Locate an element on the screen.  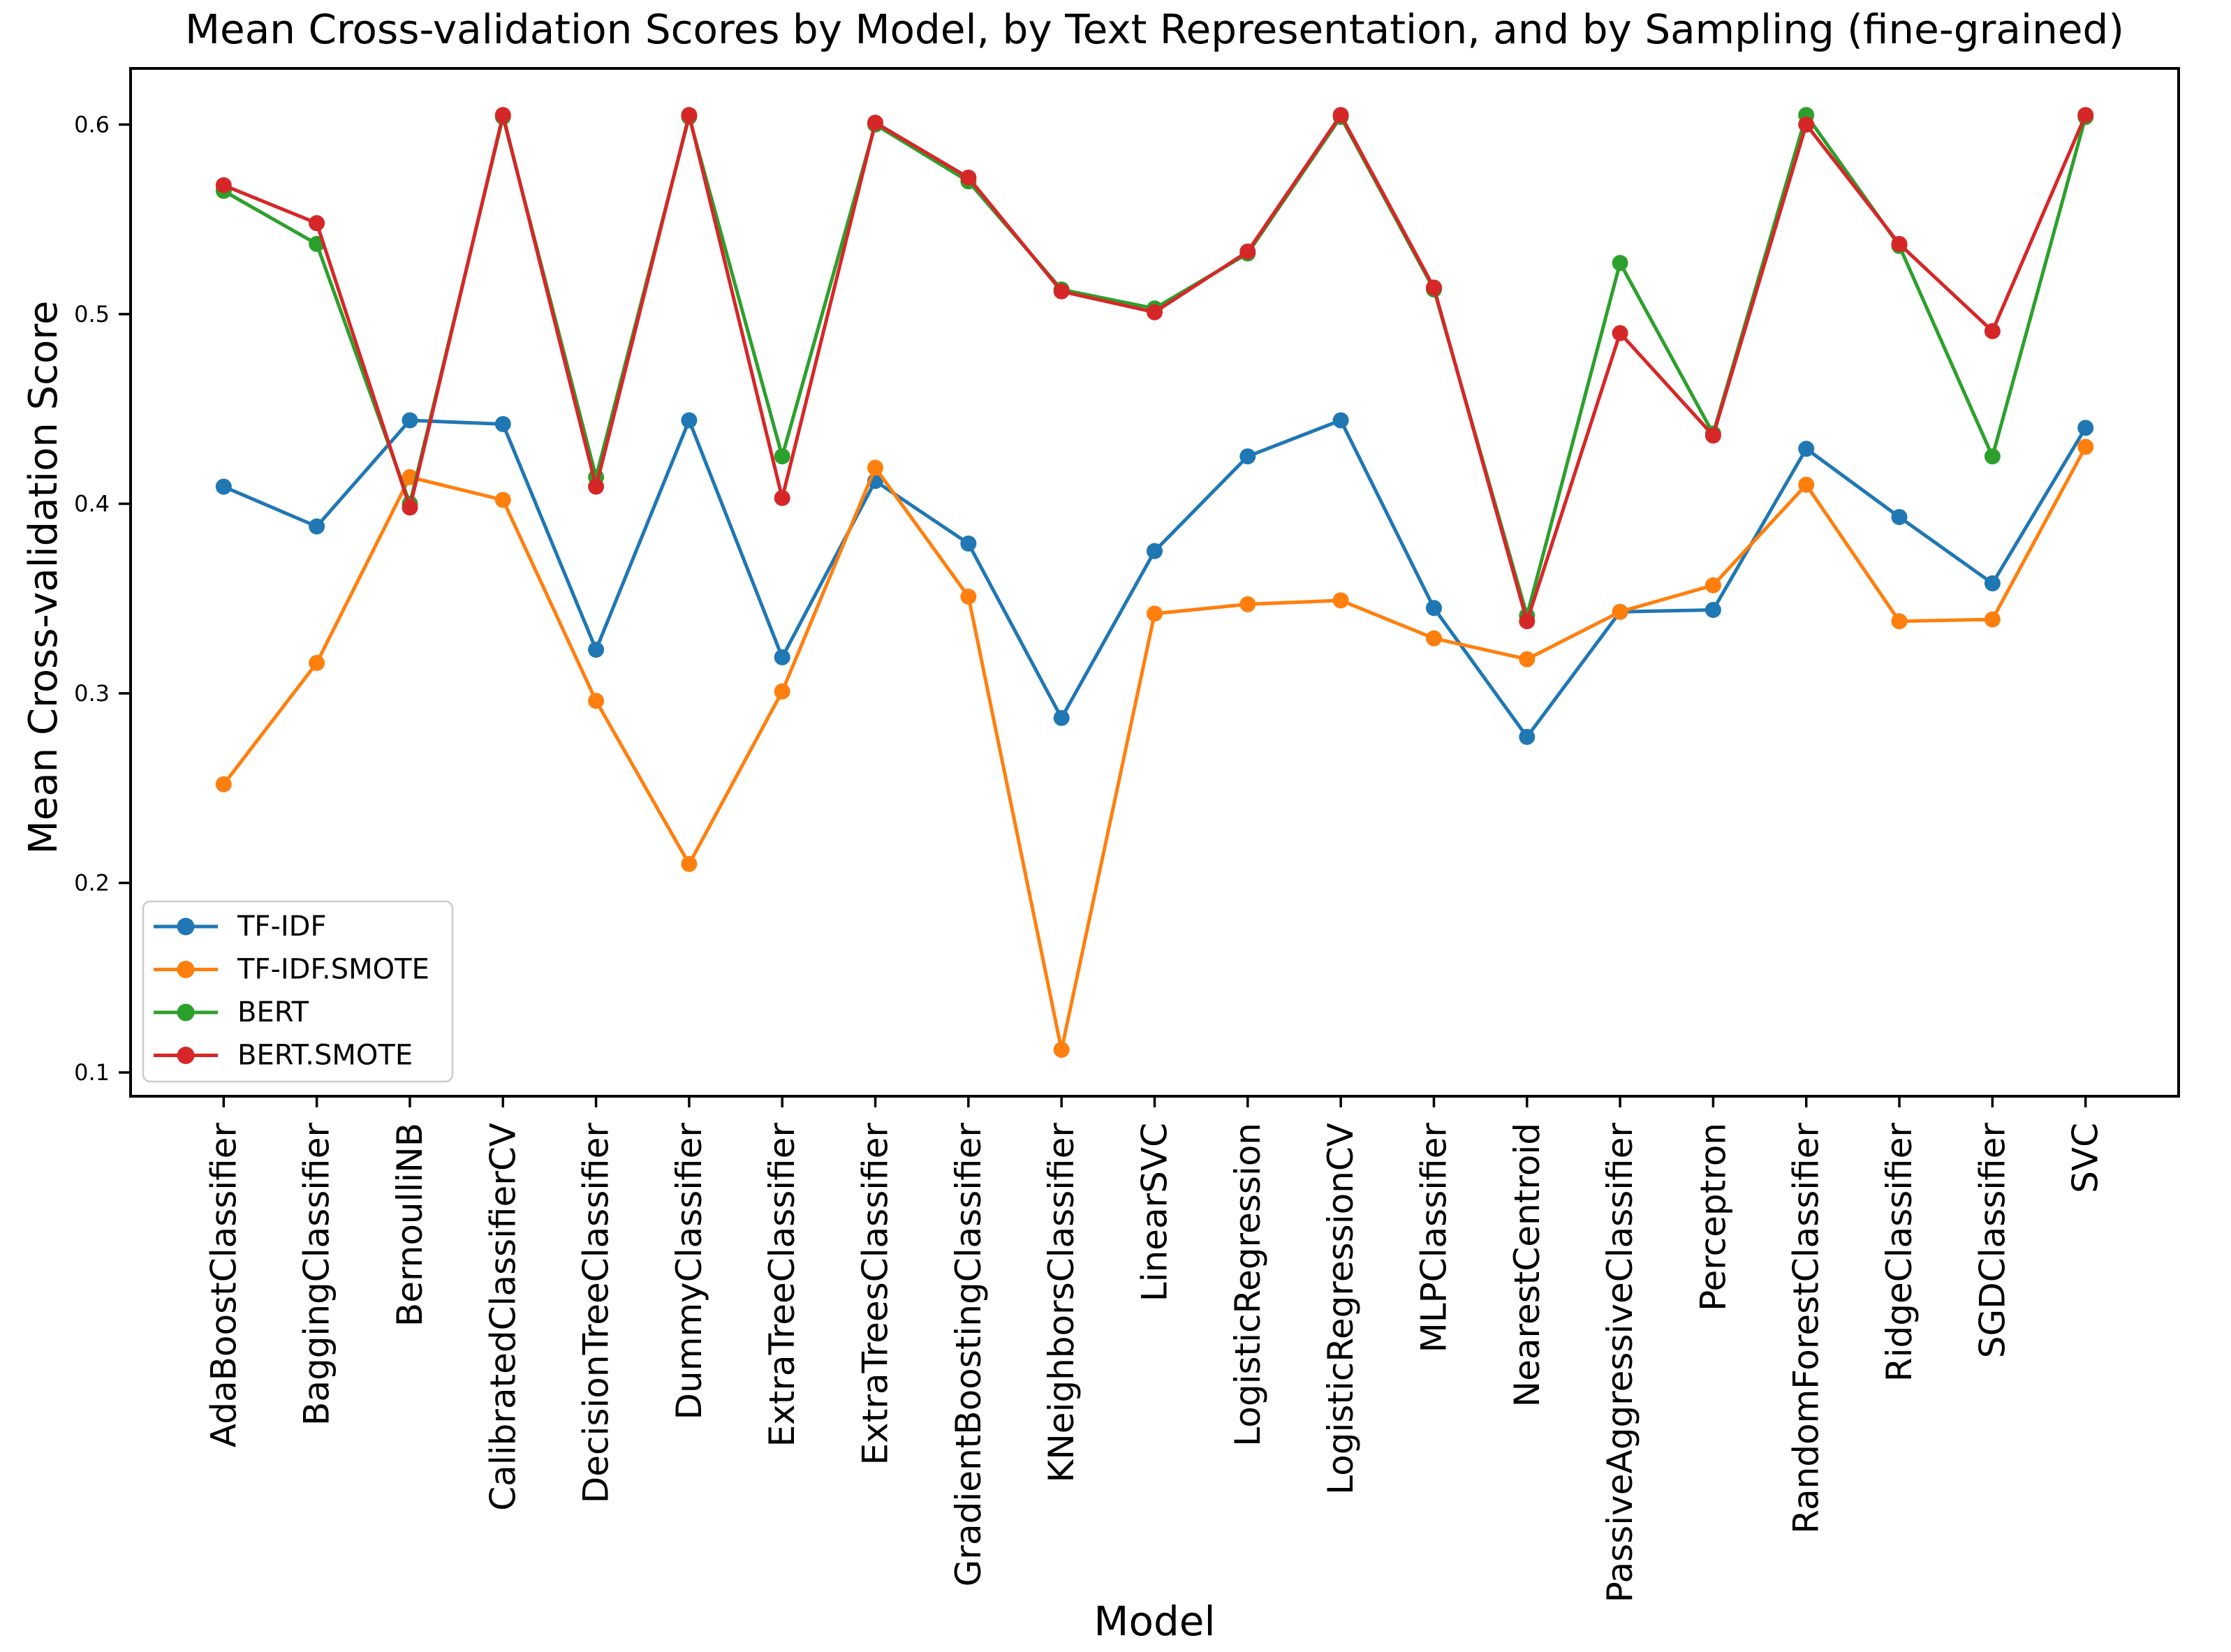
x-tick-label: GradientBoostingClassifier is located at coordinates (969, 1355).